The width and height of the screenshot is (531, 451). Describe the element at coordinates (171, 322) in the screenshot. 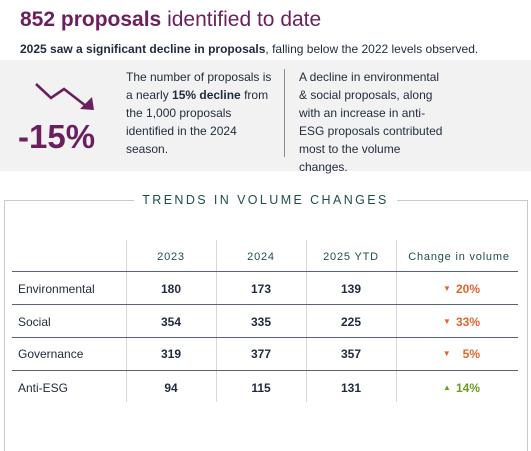

I see `cell-value: 354` at that location.